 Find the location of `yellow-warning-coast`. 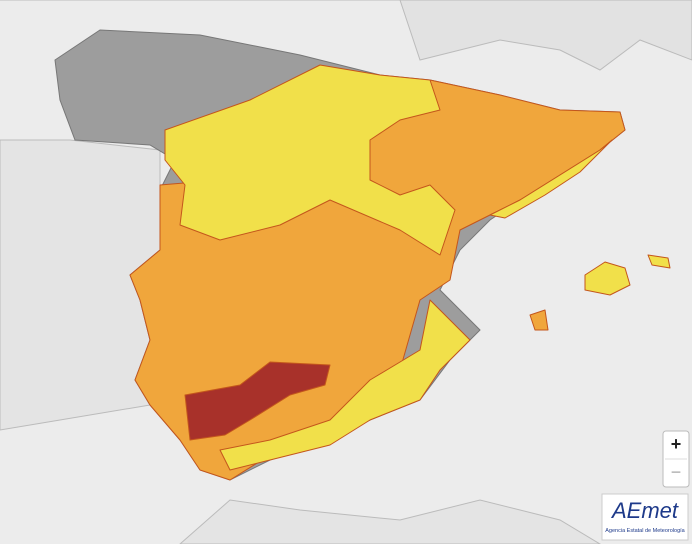

yellow-warning-coast is located at coordinates (551, 179).